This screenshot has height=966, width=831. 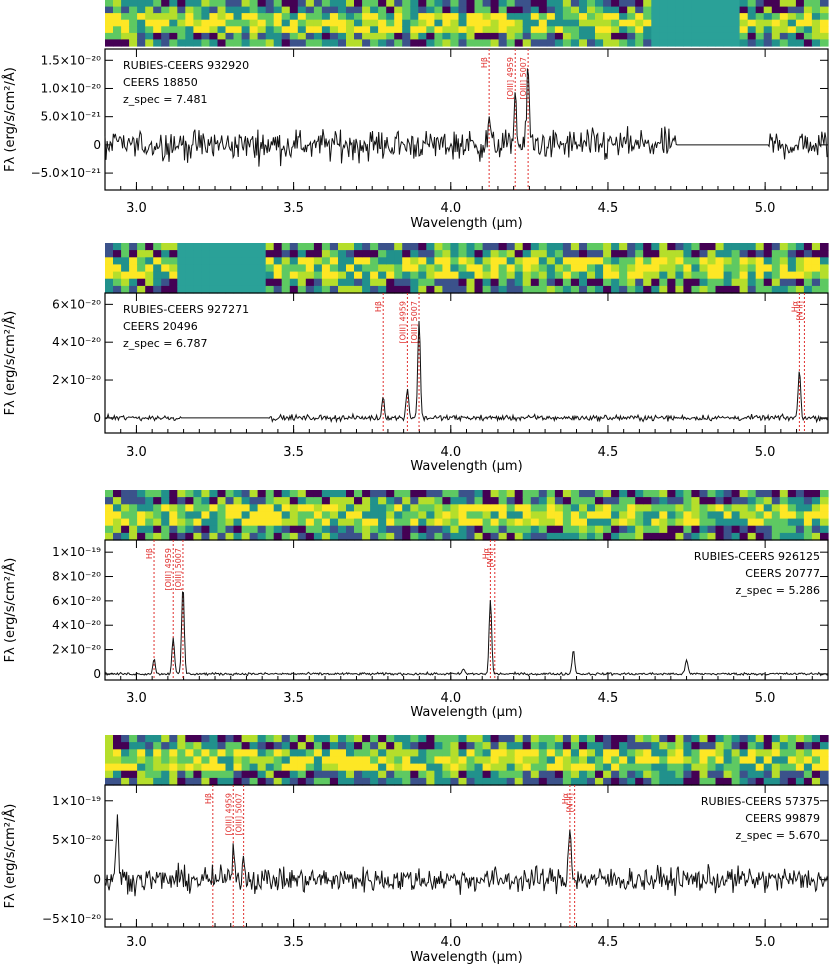 I want to click on info-text: CEERS 18850, so click(x=160, y=82).